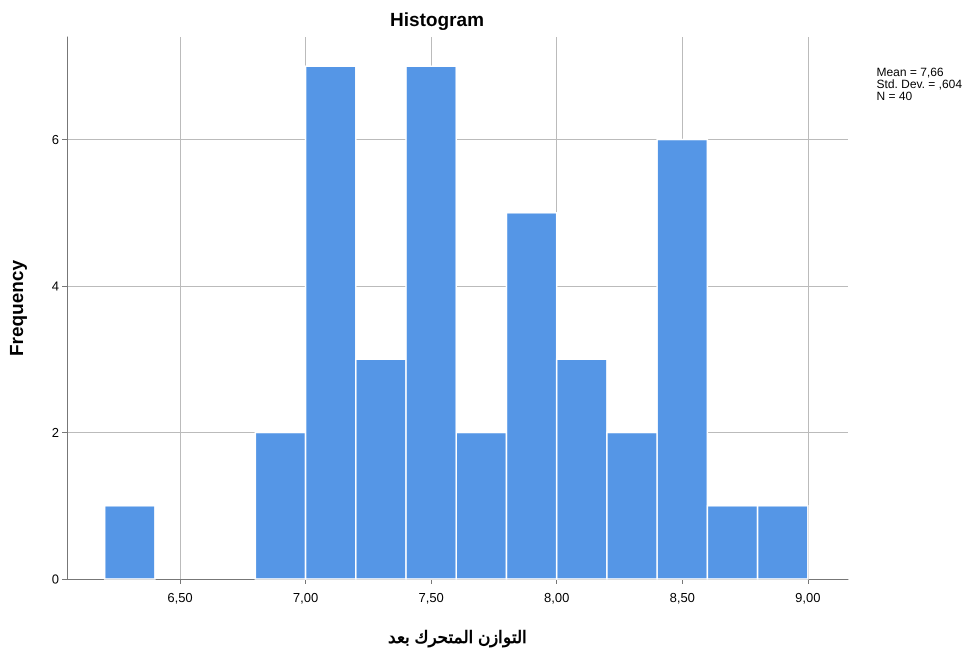 This screenshot has width=964, height=651. What do you see at coordinates (458, 638) in the screenshot?
I see `x-axis-title: التوازن المتحرك بعد` at bounding box center [458, 638].